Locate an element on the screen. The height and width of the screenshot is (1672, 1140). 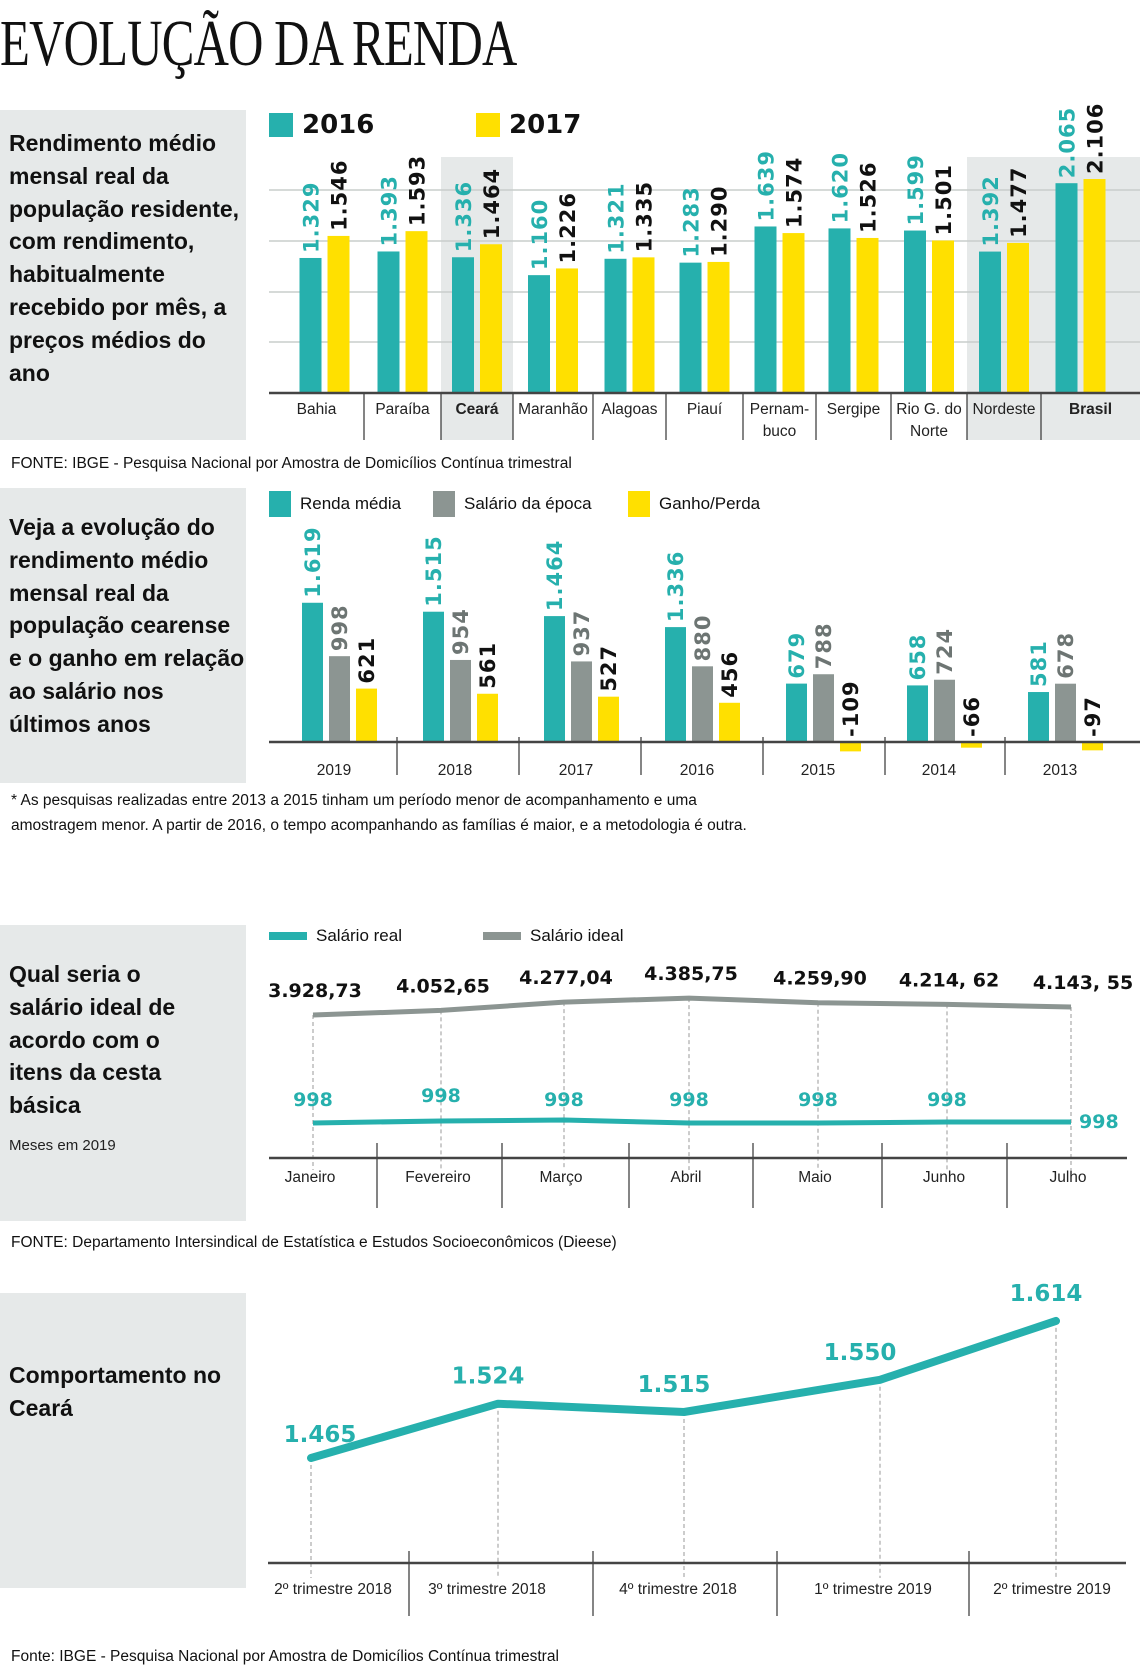
data-label: 724 is located at coordinates (945, 651).